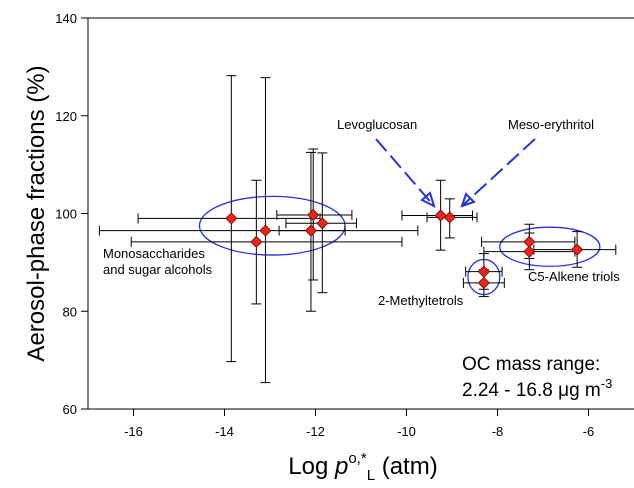 The width and height of the screenshot is (634, 488). What do you see at coordinates (315, 431) in the screenshot?
I see `x-tick-label: -12` at bounding box center [315, 431].